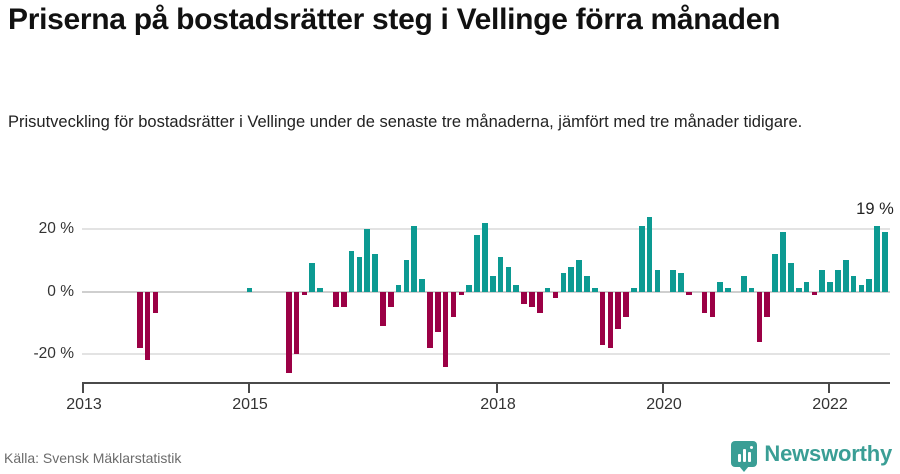  What do you see at coordinates (875, 209) in the screenshot?
I see `last-value-annotation: 19 %` at bounding box center [875, 209].